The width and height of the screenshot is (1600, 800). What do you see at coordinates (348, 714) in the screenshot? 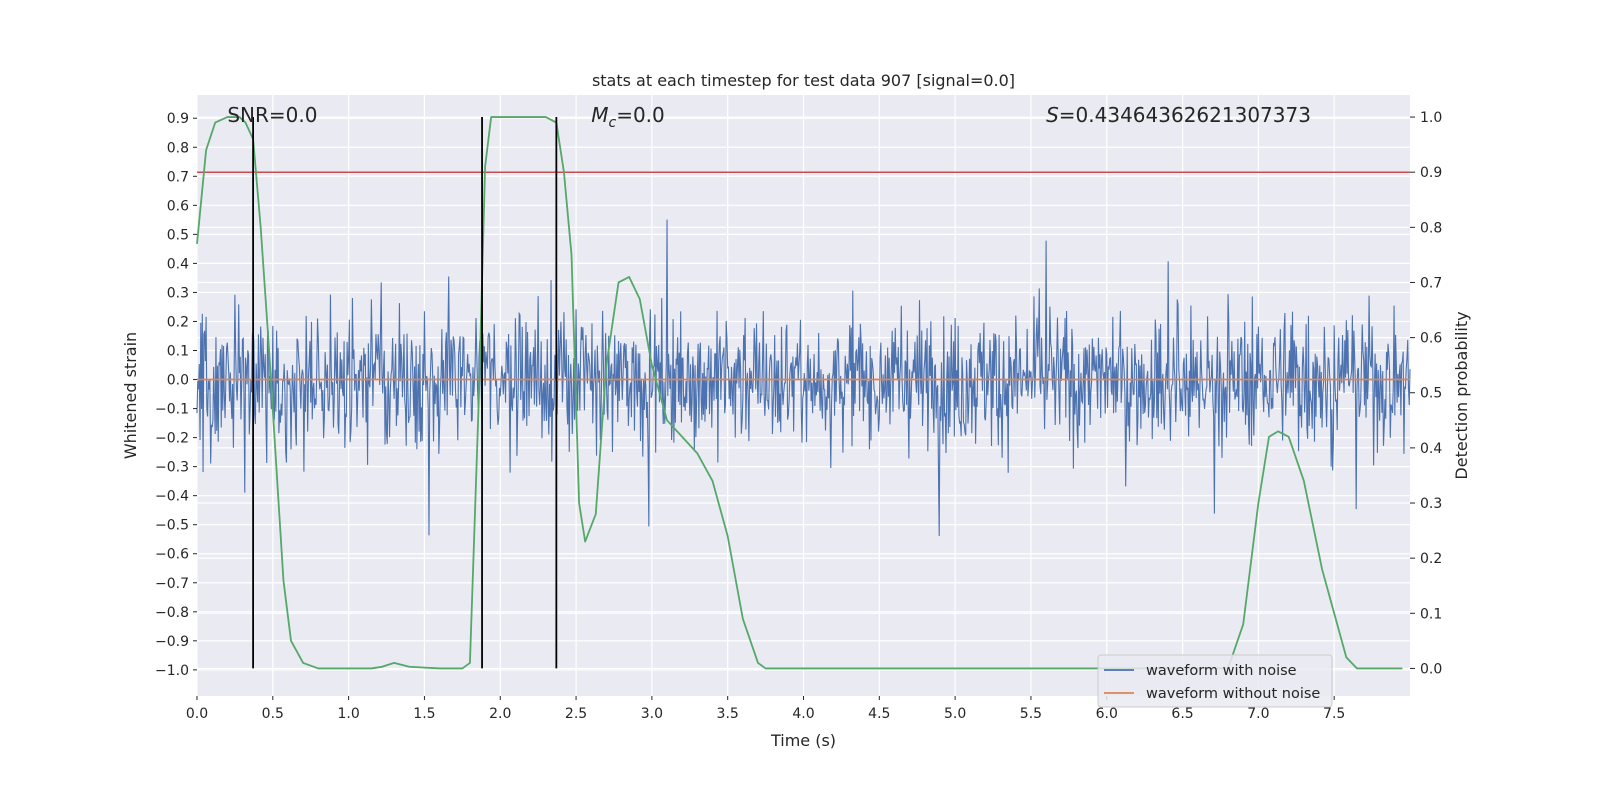
I see `x-tick-label: 1.0` at bounding box center [348, 714].